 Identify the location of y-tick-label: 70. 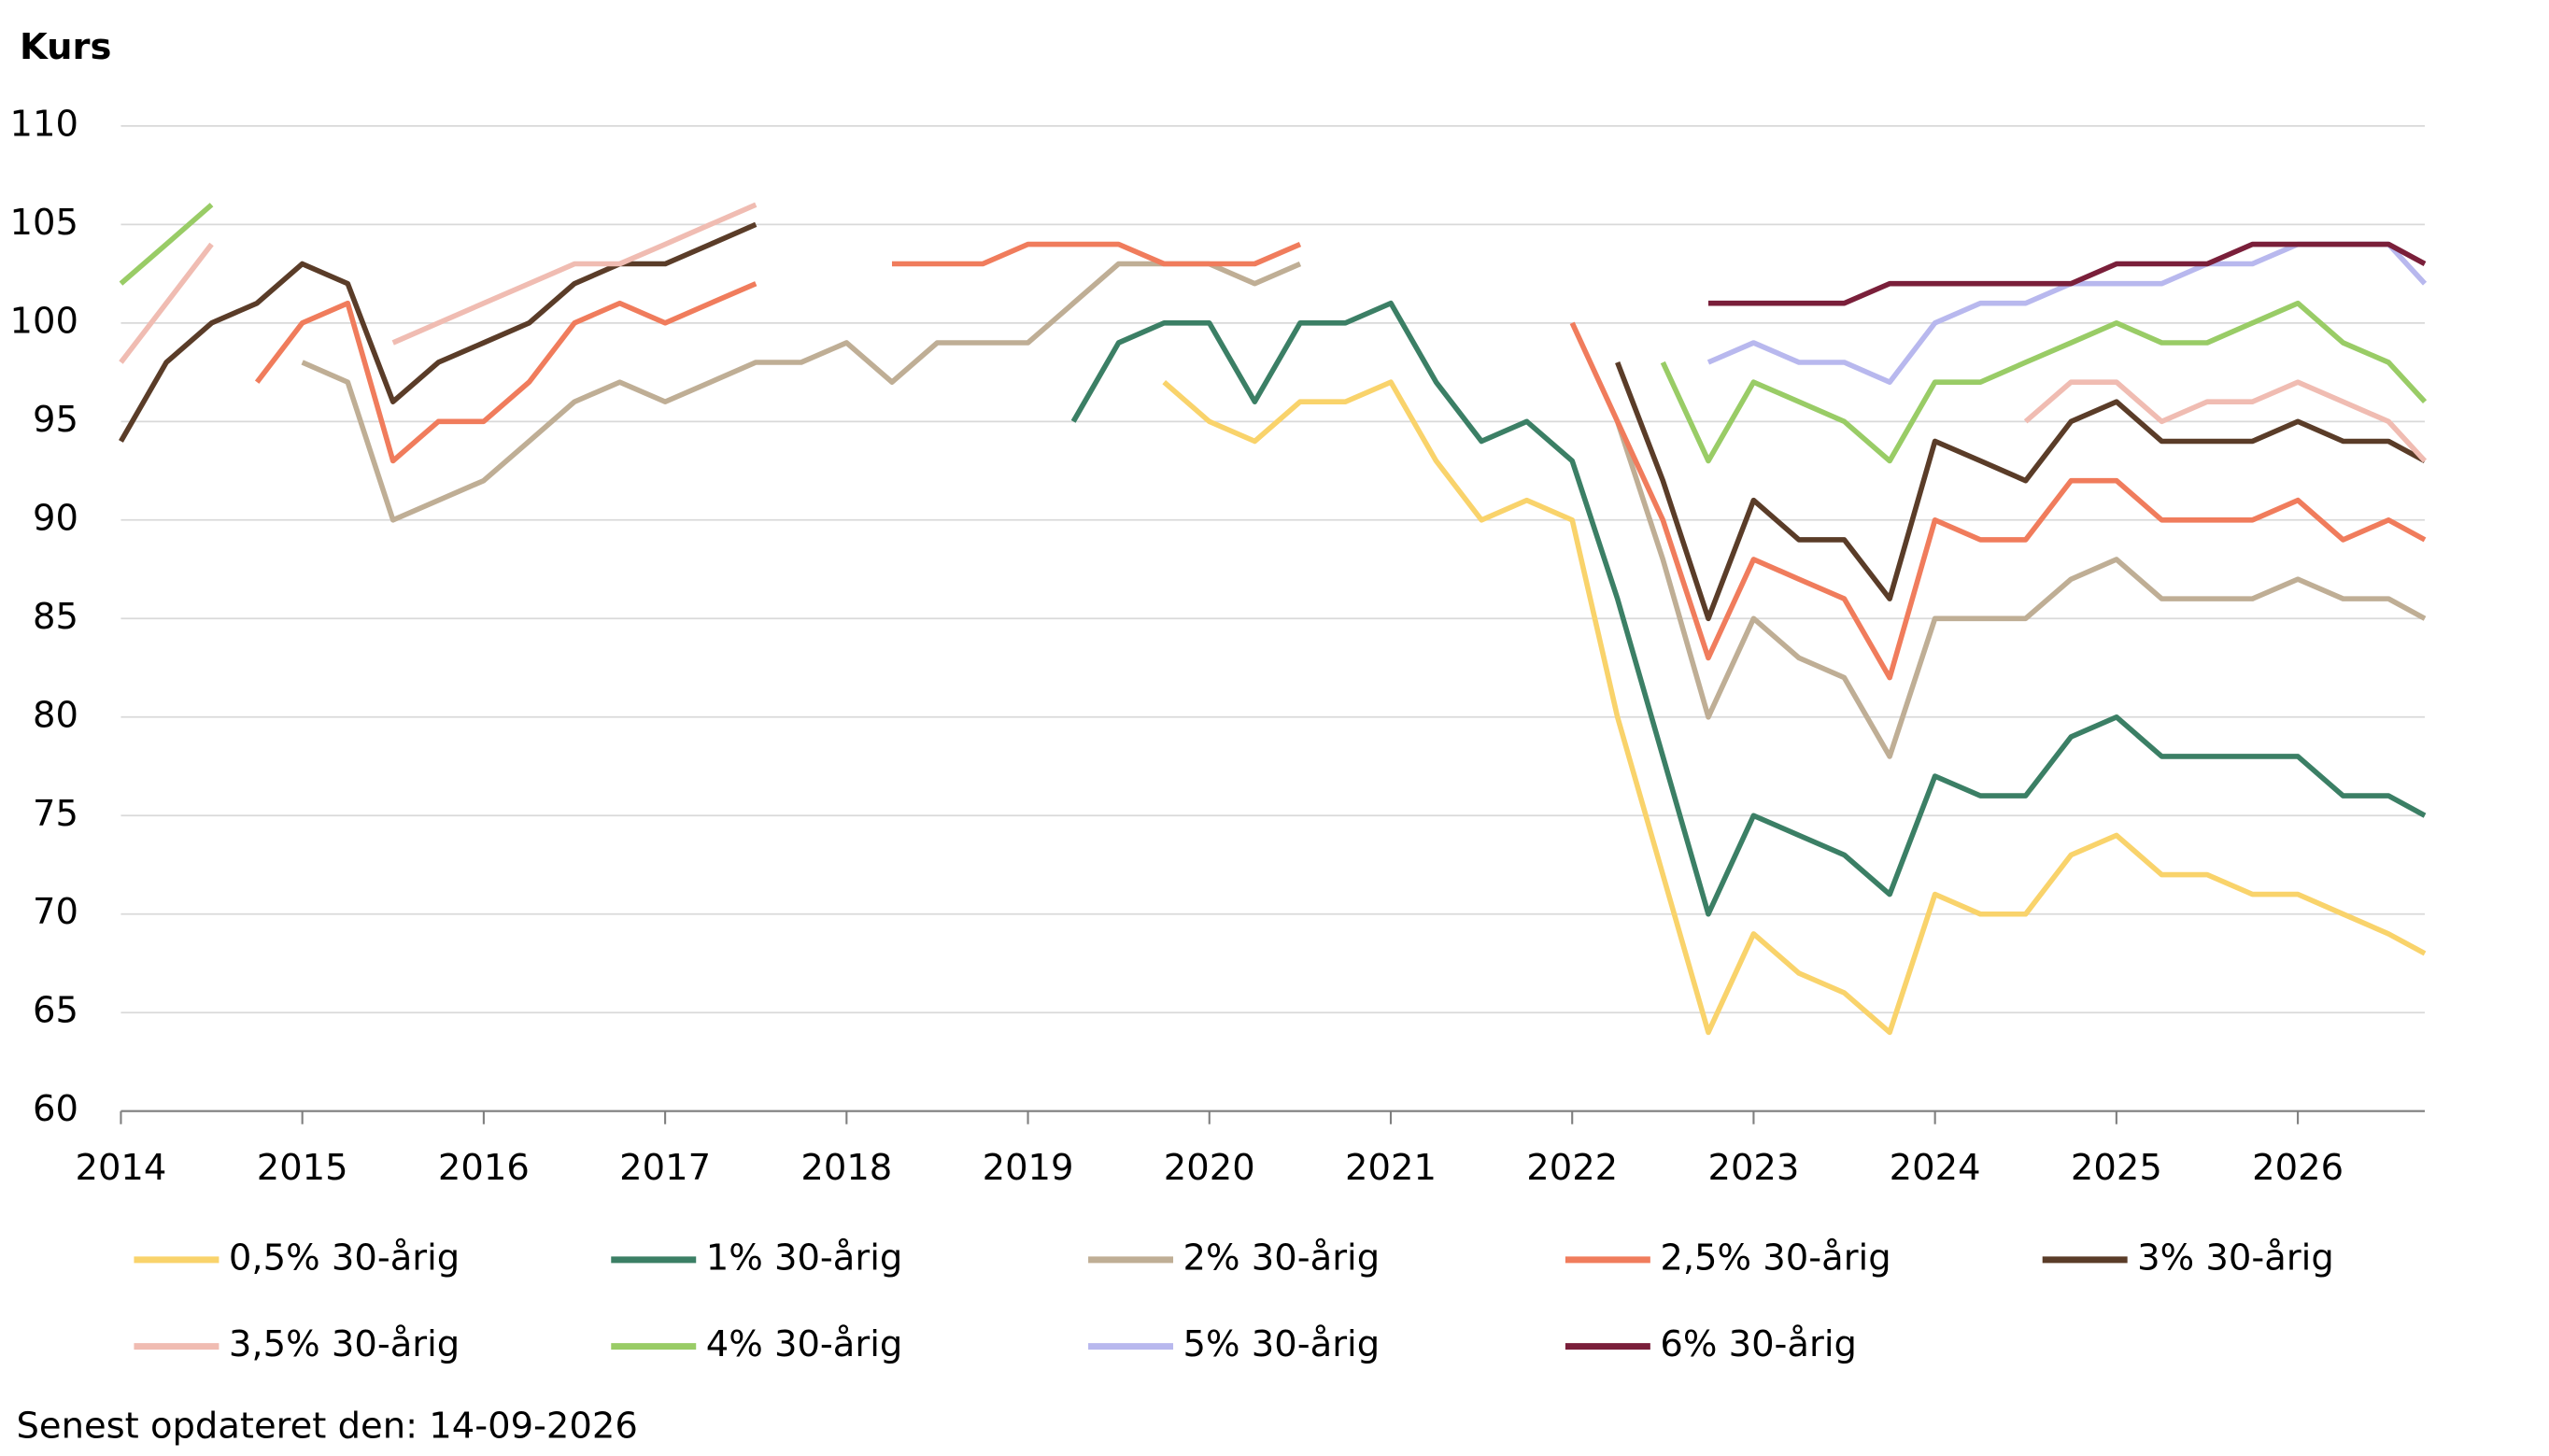
(55, 912).